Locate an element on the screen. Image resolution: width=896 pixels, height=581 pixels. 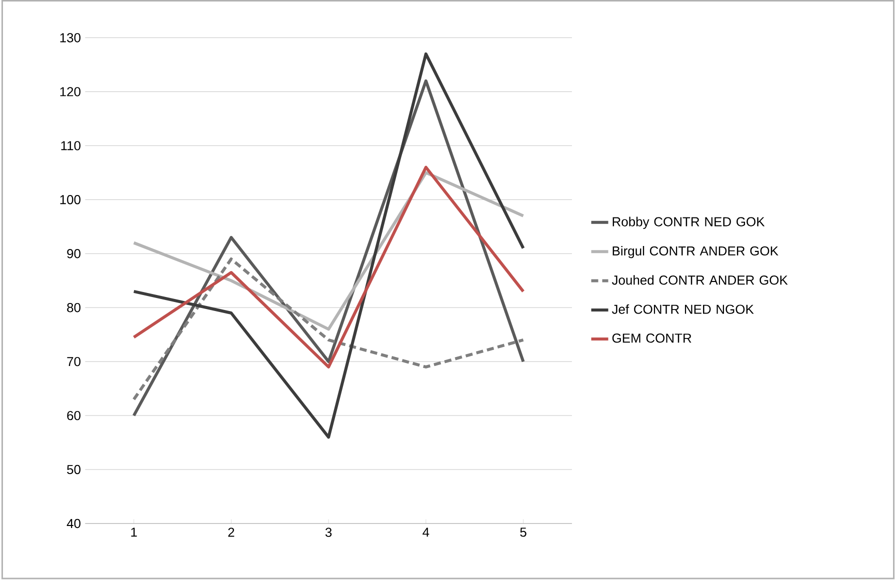
y-tick-label: 120 is located at coordinates (70, 91).